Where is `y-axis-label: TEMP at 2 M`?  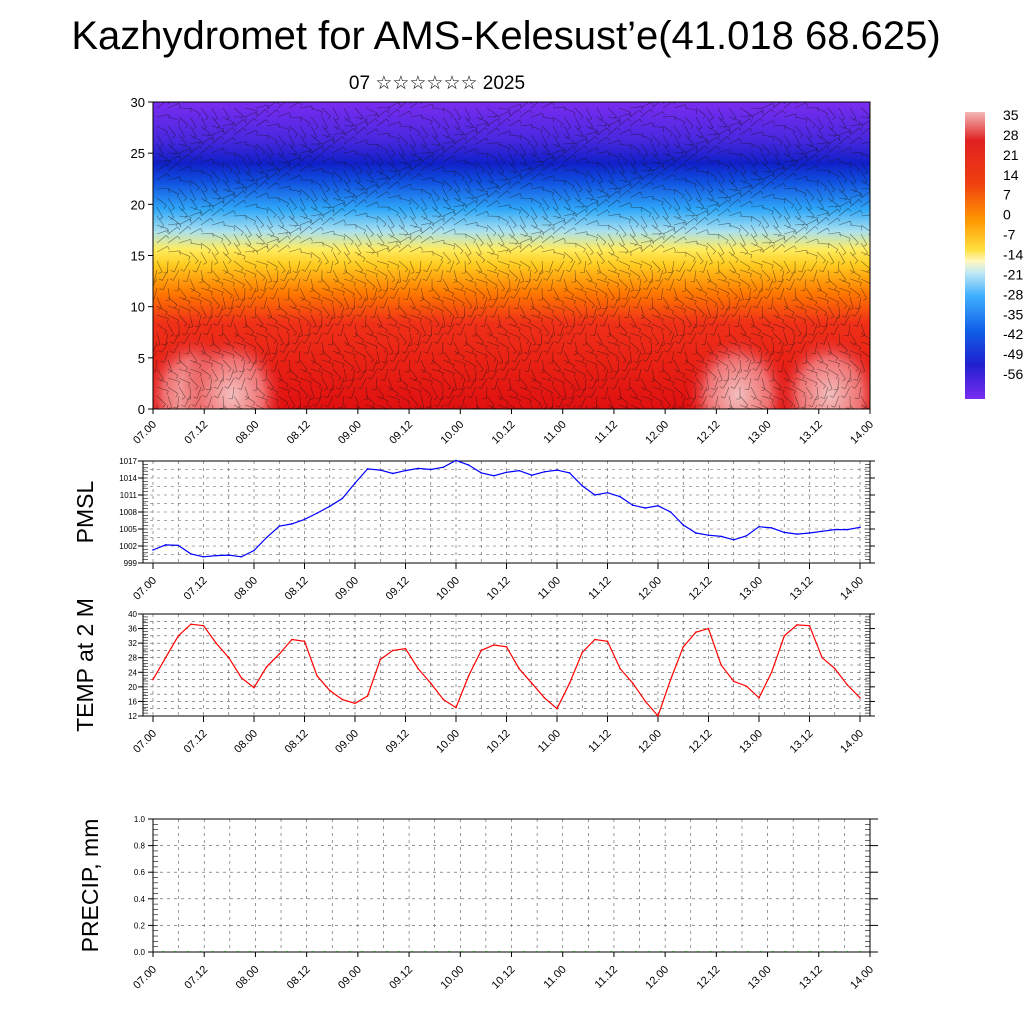
y-axis-label: TEMP at 2 M is located at coordinates (85, 665).